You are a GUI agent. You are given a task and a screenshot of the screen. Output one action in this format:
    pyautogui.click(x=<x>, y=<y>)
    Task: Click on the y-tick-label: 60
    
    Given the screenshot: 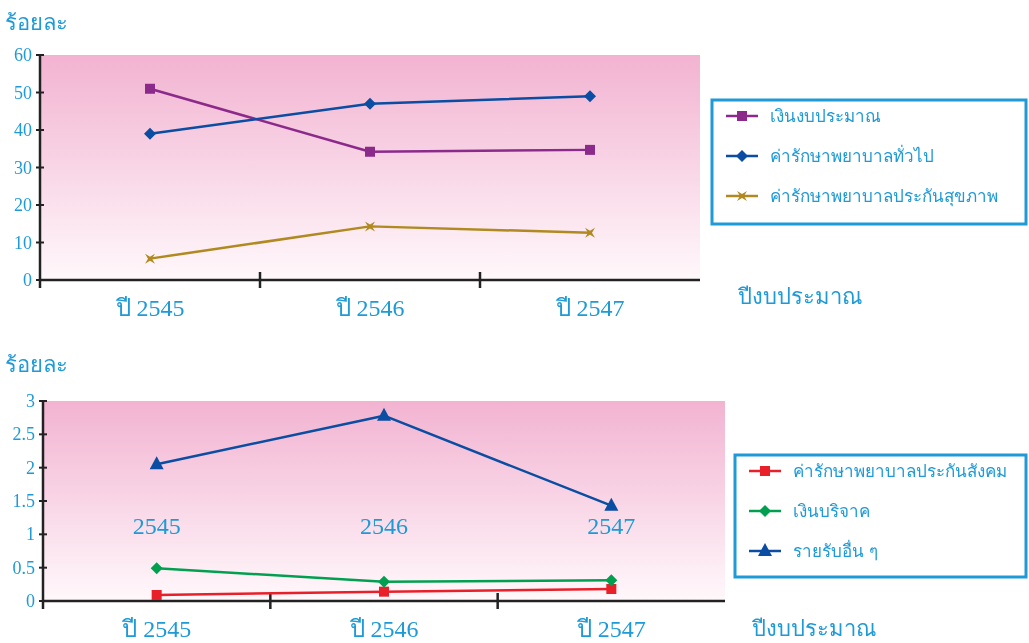 What is the action you would take?
    pyautogui.click(x=23, y=55)
    